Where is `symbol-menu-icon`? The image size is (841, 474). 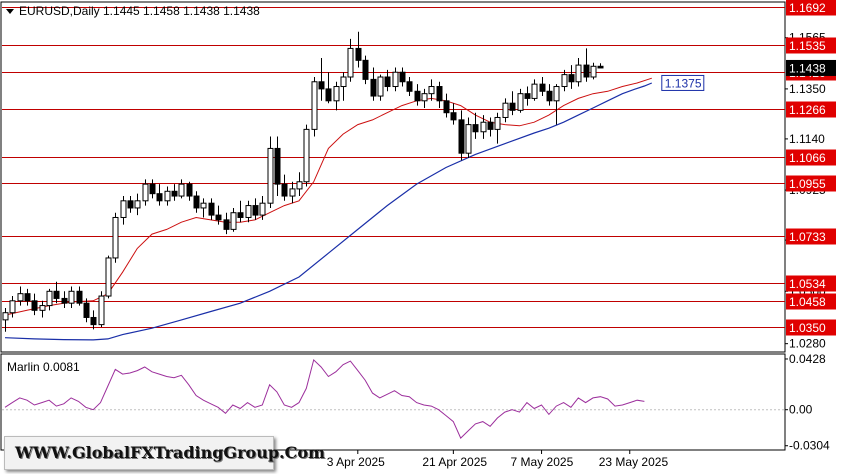
symbol-menu-icon is located at coordinates (10, 11).